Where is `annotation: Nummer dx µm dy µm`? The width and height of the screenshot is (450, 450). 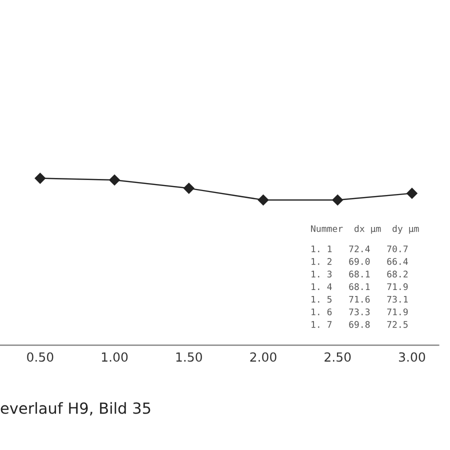
annotation: Nummer dx µm dy µm is located at coordinates (365, 229).